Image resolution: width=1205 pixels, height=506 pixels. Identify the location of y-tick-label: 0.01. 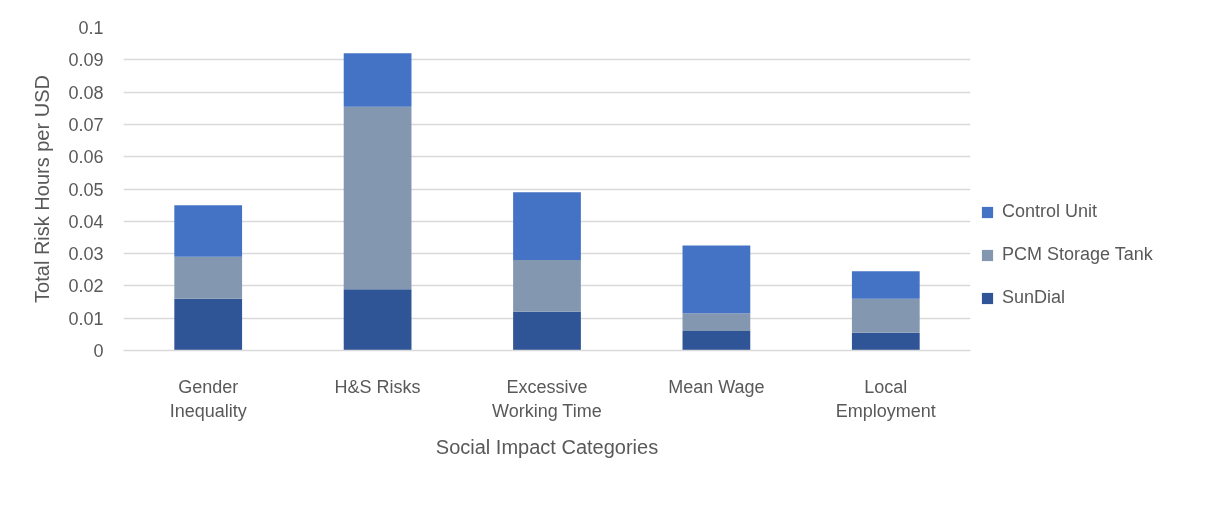
(86, 318).